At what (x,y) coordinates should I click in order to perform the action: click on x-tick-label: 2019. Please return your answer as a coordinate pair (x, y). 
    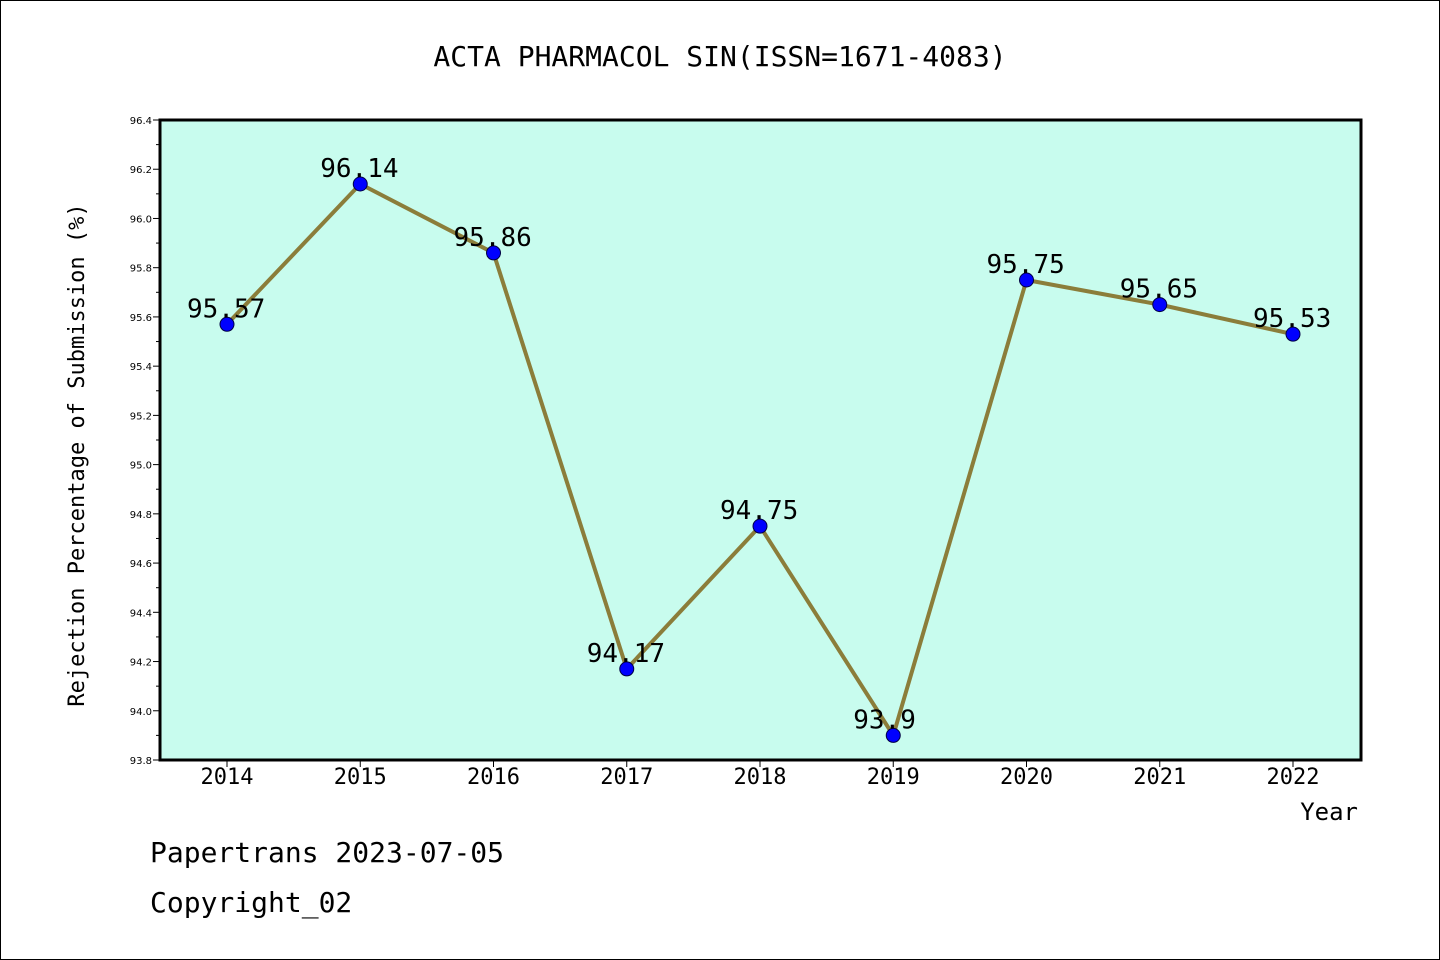
    Looking at the image, I should click on (893, 777).